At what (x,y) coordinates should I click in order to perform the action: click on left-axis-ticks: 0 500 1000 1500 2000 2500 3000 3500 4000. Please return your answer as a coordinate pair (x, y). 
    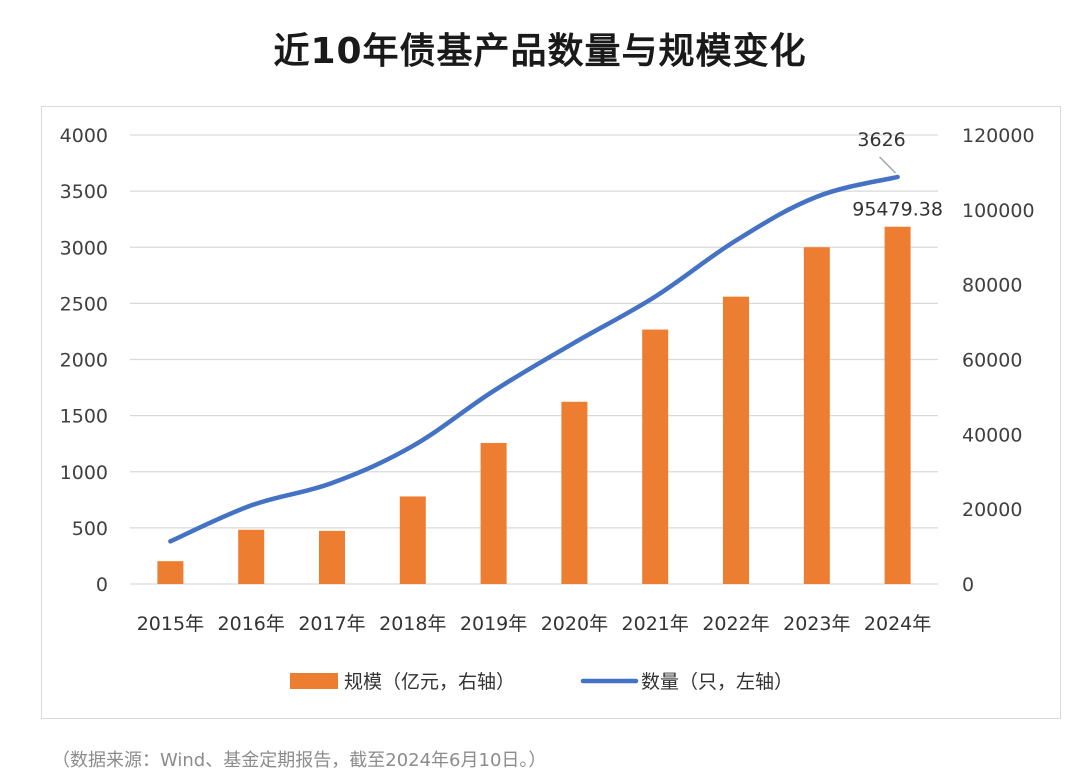
    Looking at the image, I should click on (84, 360).